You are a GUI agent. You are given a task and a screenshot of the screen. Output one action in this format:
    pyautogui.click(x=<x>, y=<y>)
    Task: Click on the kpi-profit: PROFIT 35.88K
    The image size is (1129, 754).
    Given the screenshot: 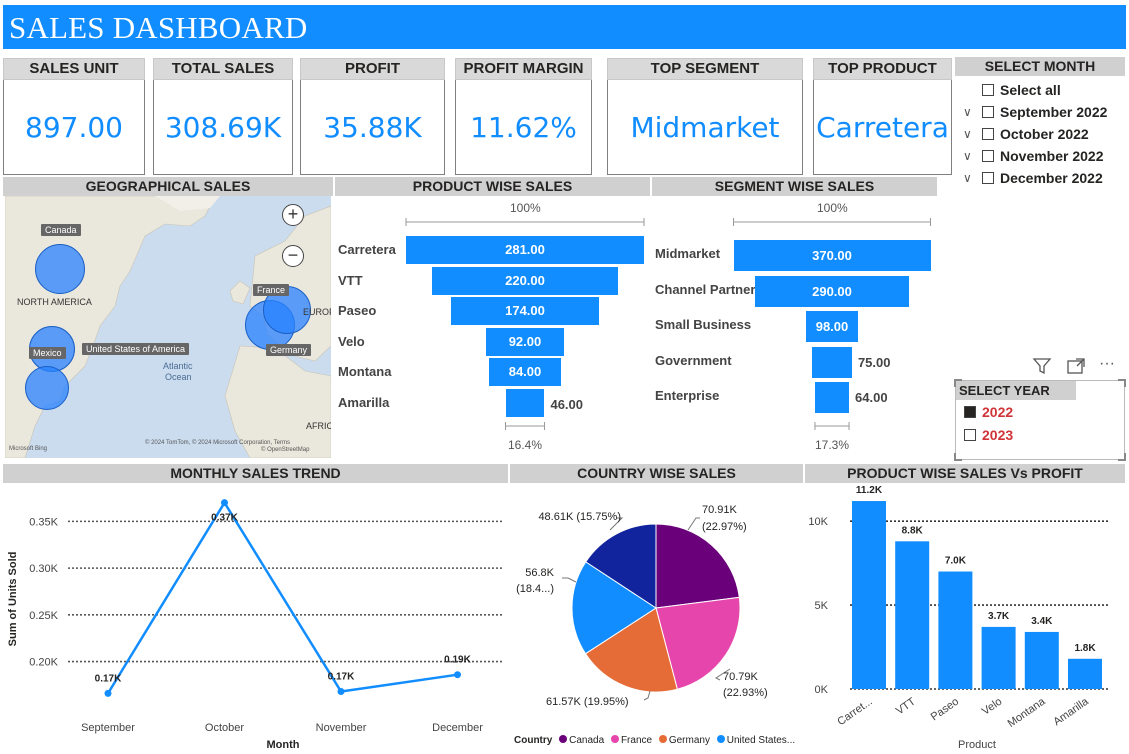 What is the action you would take?
    pyautogui.click(x=372, y=116)
    